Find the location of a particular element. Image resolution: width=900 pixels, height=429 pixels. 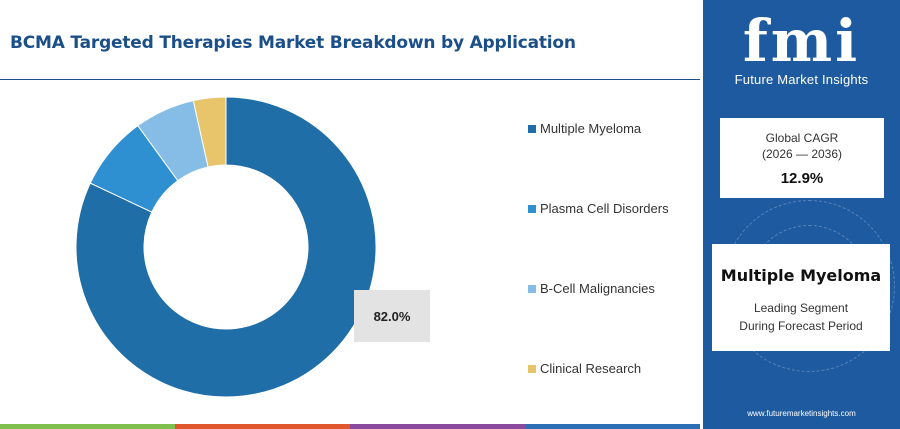

segment-desc-line2: During Forecast Period is located at coordinates (801, 326).